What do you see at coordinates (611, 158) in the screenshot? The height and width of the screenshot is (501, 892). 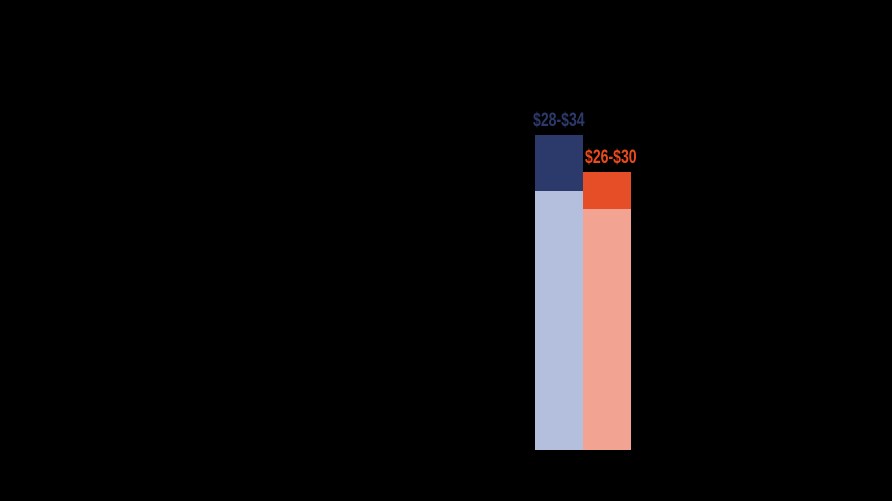 I see `bar-range-label: $26-$30` at bounding box center [611, 158].